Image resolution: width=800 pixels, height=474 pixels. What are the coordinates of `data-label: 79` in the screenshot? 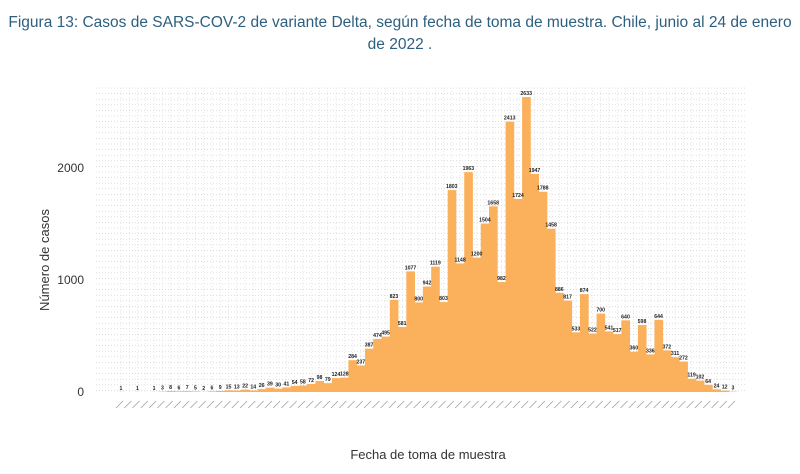 It's located at (328, 380).